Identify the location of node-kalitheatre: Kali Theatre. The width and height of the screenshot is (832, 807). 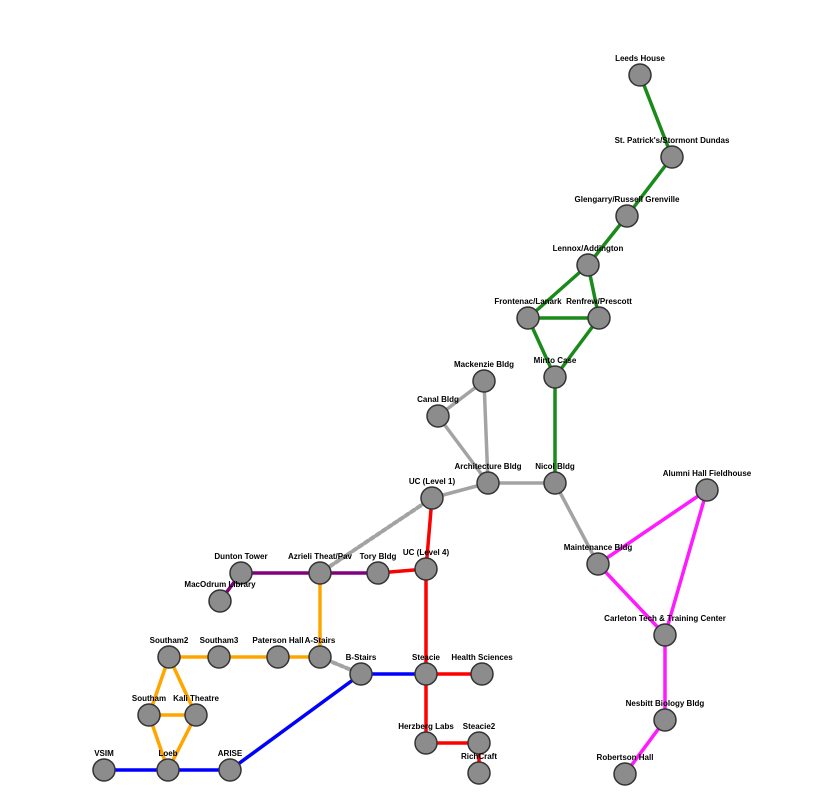
(196, 710).